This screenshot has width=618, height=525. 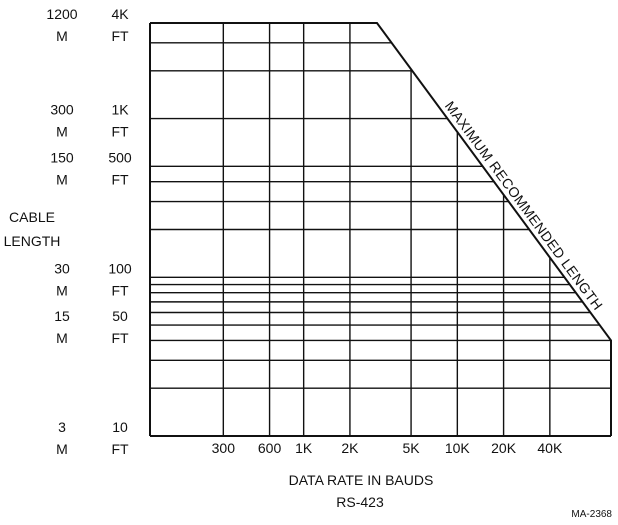 What do you see at coordinates (62, 157) in the screenshot?
I see `y-tick-meters-value: 150` at bounding box center [62, 157].